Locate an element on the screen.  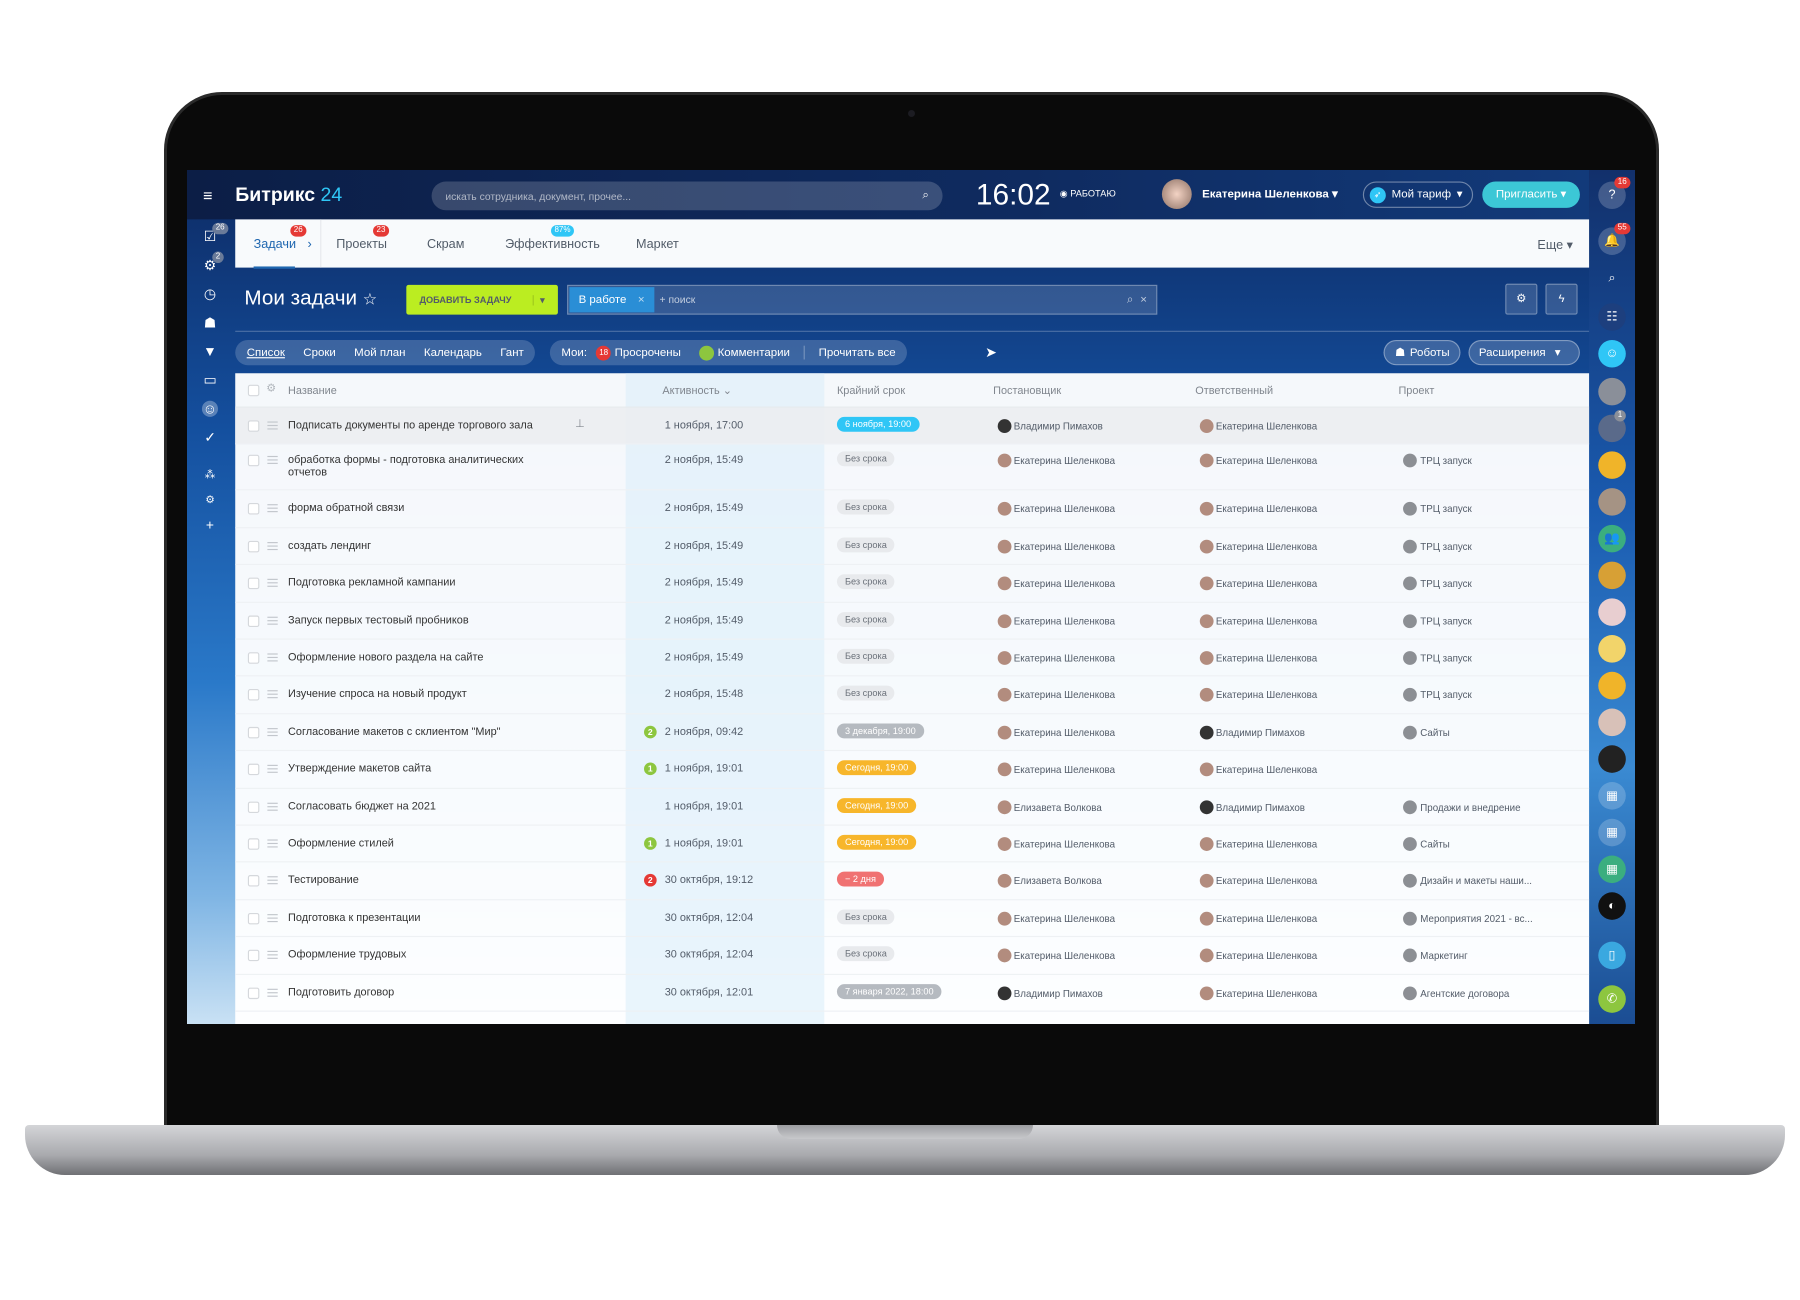
mobile-icon: ▯ is located at coordinates (1612, 955).